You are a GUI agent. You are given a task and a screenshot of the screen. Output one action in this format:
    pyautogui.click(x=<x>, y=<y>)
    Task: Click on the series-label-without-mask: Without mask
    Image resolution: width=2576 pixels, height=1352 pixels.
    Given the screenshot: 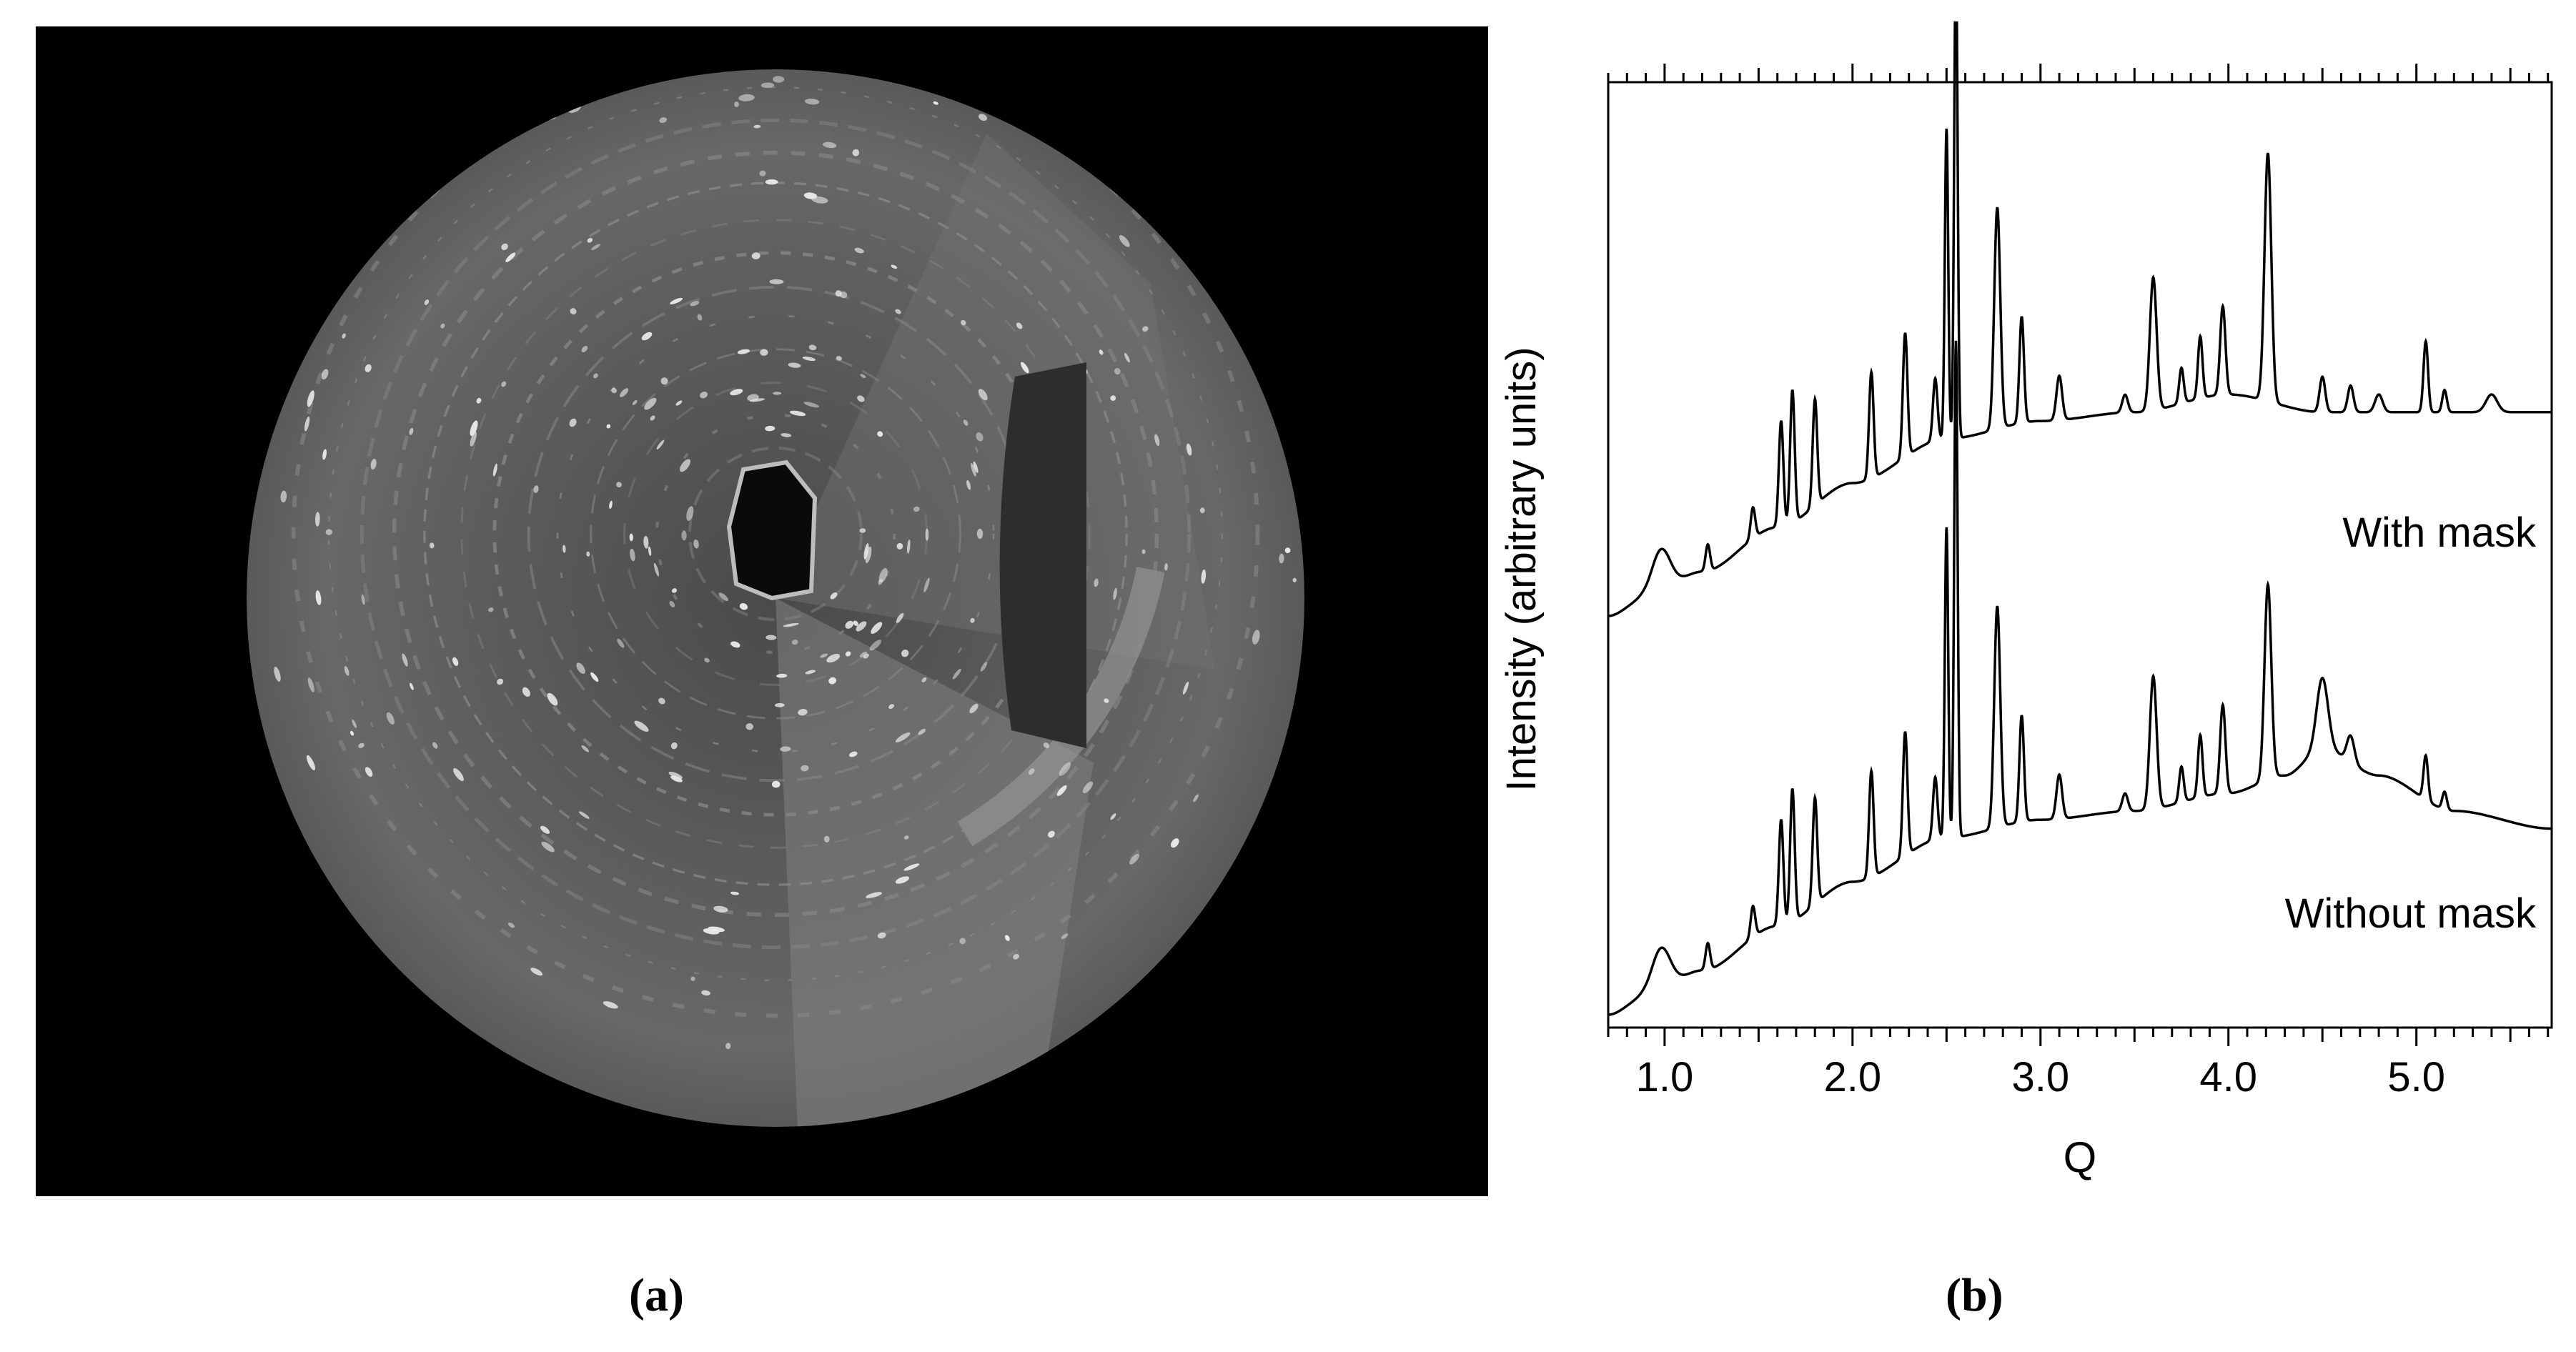 What is the action you would take?
    pyautogui.click(x=2411, y=913)
    